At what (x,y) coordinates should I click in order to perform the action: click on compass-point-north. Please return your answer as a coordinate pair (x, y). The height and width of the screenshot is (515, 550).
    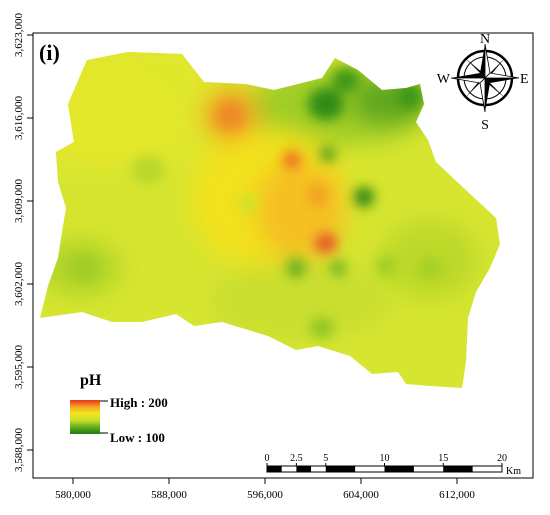
    Looking at the image, I should click on (482, 61).